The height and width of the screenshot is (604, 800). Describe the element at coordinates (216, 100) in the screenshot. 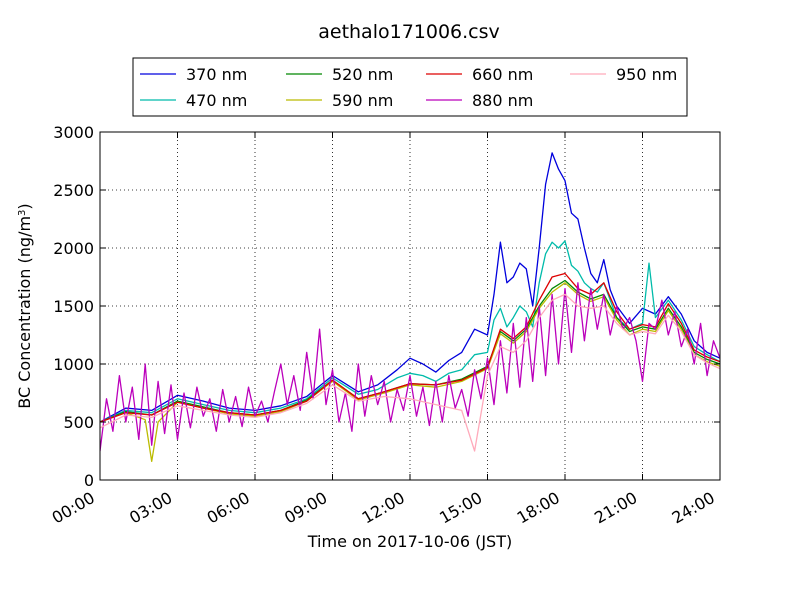

I see `legend-label: 470 nm` at that location.